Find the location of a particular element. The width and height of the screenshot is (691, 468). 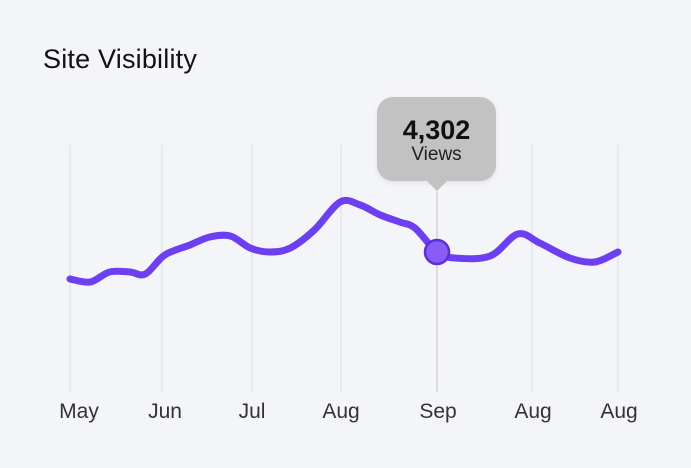

x-tick-label: May is located at coordinates (79, 411).